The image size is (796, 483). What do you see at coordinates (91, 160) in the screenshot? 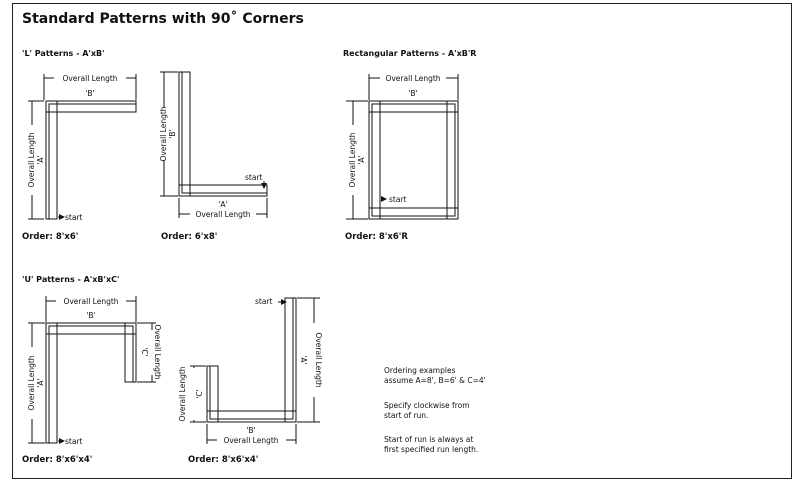
I see `l-pattern-1-shape` at bounding box center [91, 160].